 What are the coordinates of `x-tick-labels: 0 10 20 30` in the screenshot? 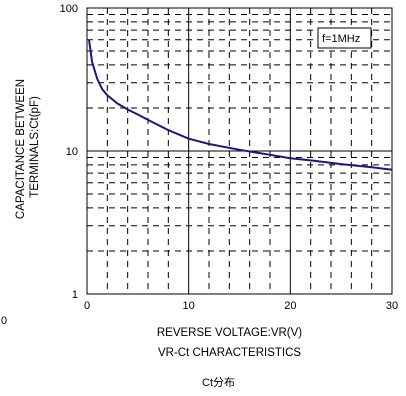 It's located at (241, 306).